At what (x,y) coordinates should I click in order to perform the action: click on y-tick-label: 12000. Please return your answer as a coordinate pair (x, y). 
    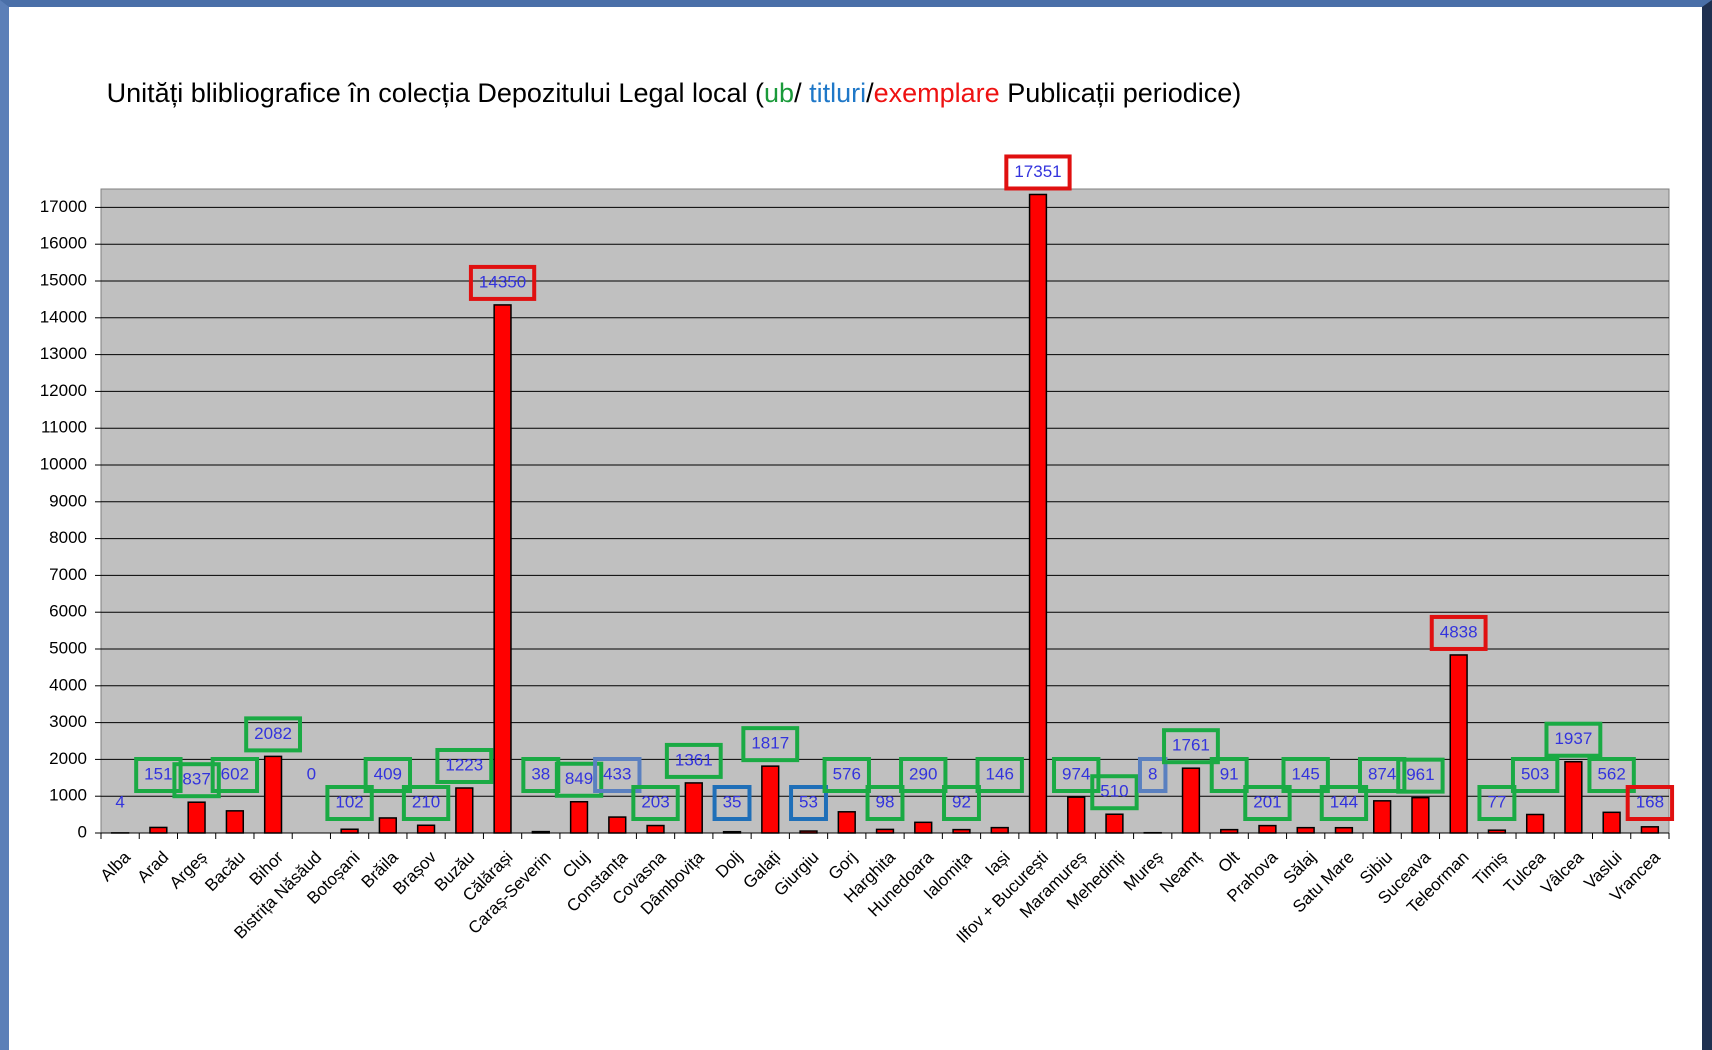
    Looking at the image, I should click on (63, 390).